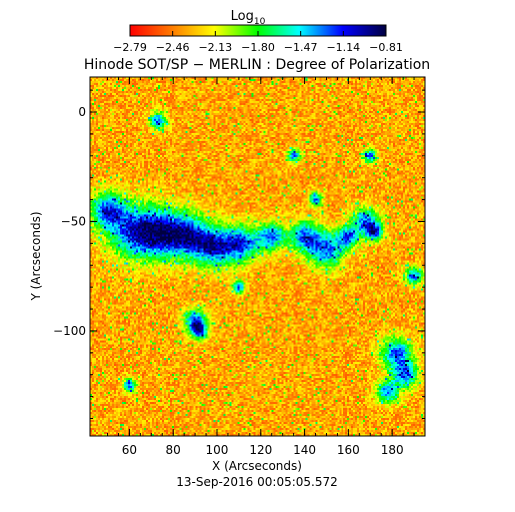 The image size is (515, 512). Describe the element at coordinates (130, 47) in the screenshot. I see `colorbar-tick-label: −2.79` at that location.